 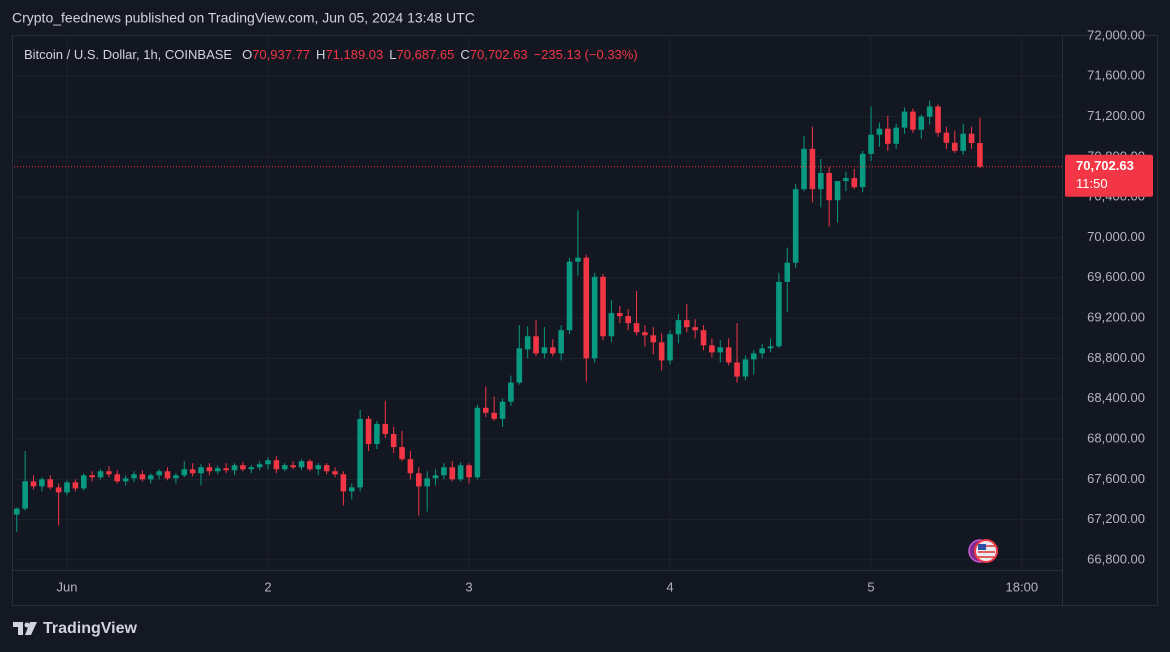 I want to click on y-tick-label: 67,600.00, so click(x=1116, y=478).